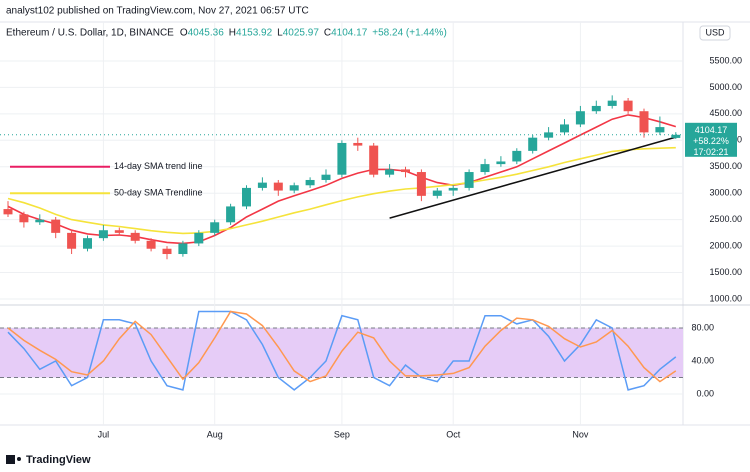 The width and height of the screenshot is (750, 472). Describe the element at coordinates (10, 459) in the screenshot. I see `logo-mark` at that location.